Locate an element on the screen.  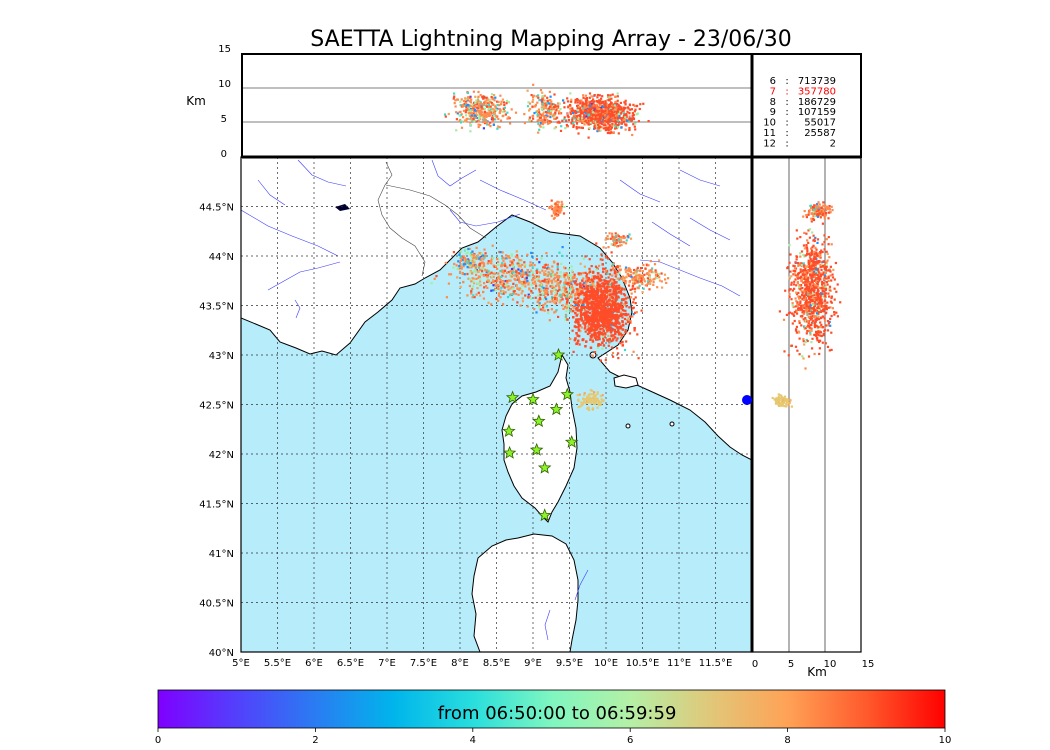
station-count-value: 107159 is located at coordinates (817, 112).